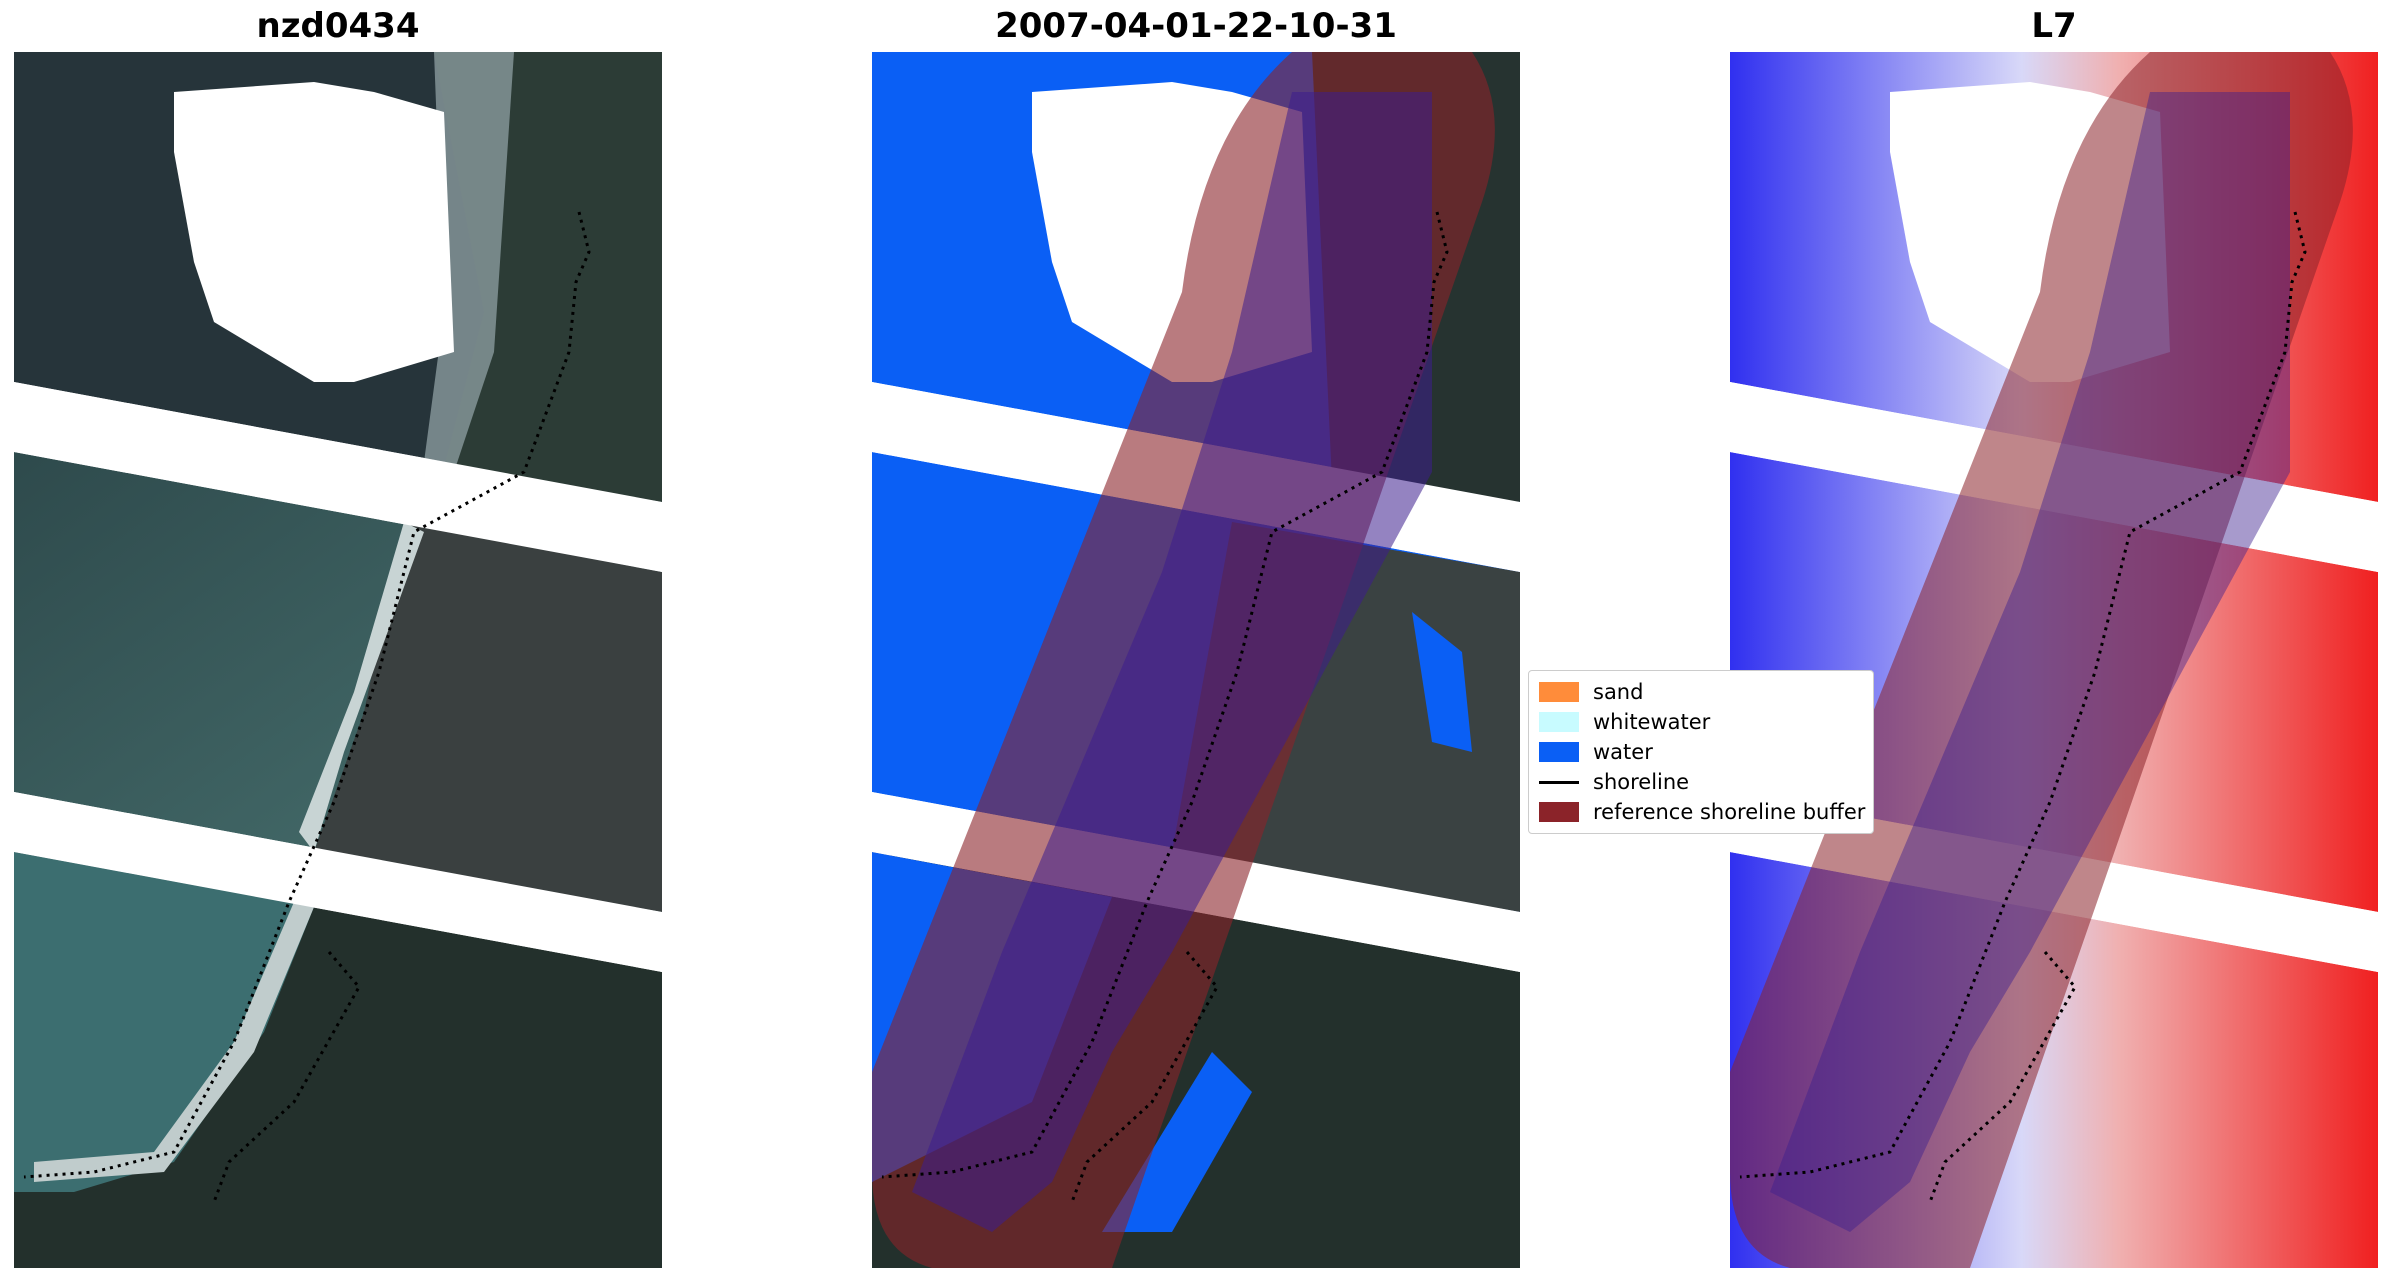 The height and width of the screenshot is (1283, 2392). Describe the element at coordinates (1623, 752) in the screenshot. I see `legend-label-water: water` at that location.